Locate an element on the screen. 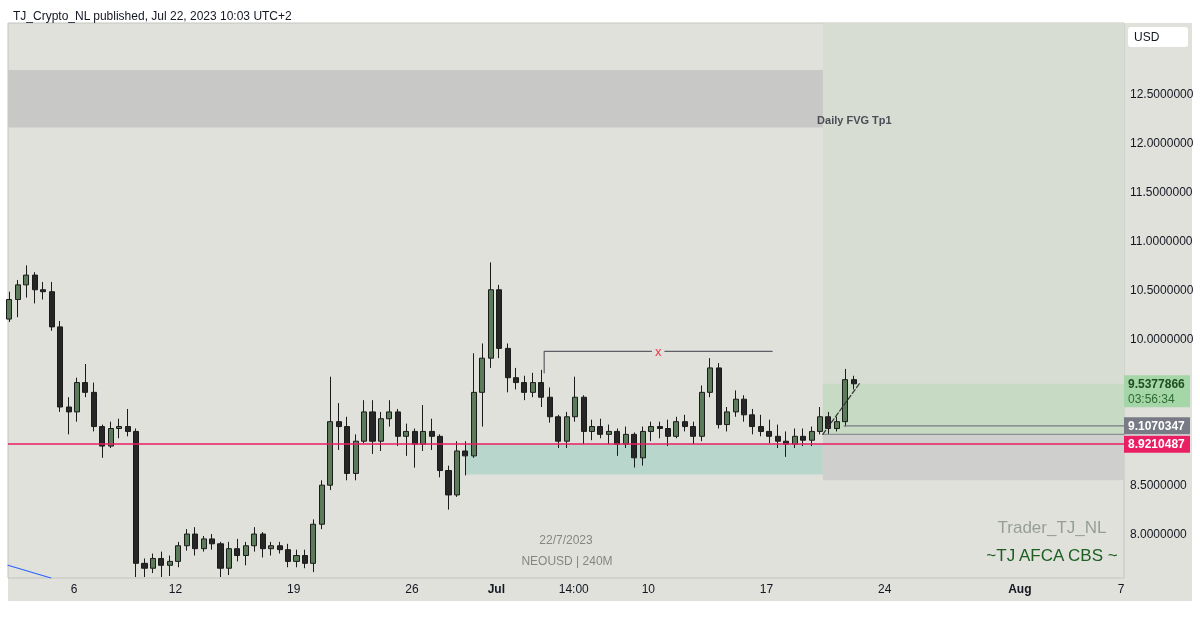  y-axis-title: USD is located at coordinates (1147, 37).